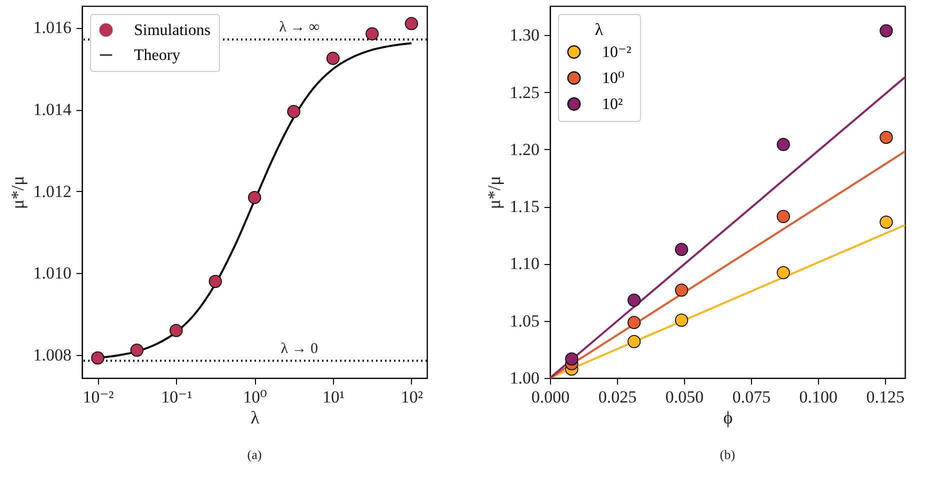  Describe the element at coordinates (411, 397) in the screenshot. I see `x-tick-label: 10²` at that location.